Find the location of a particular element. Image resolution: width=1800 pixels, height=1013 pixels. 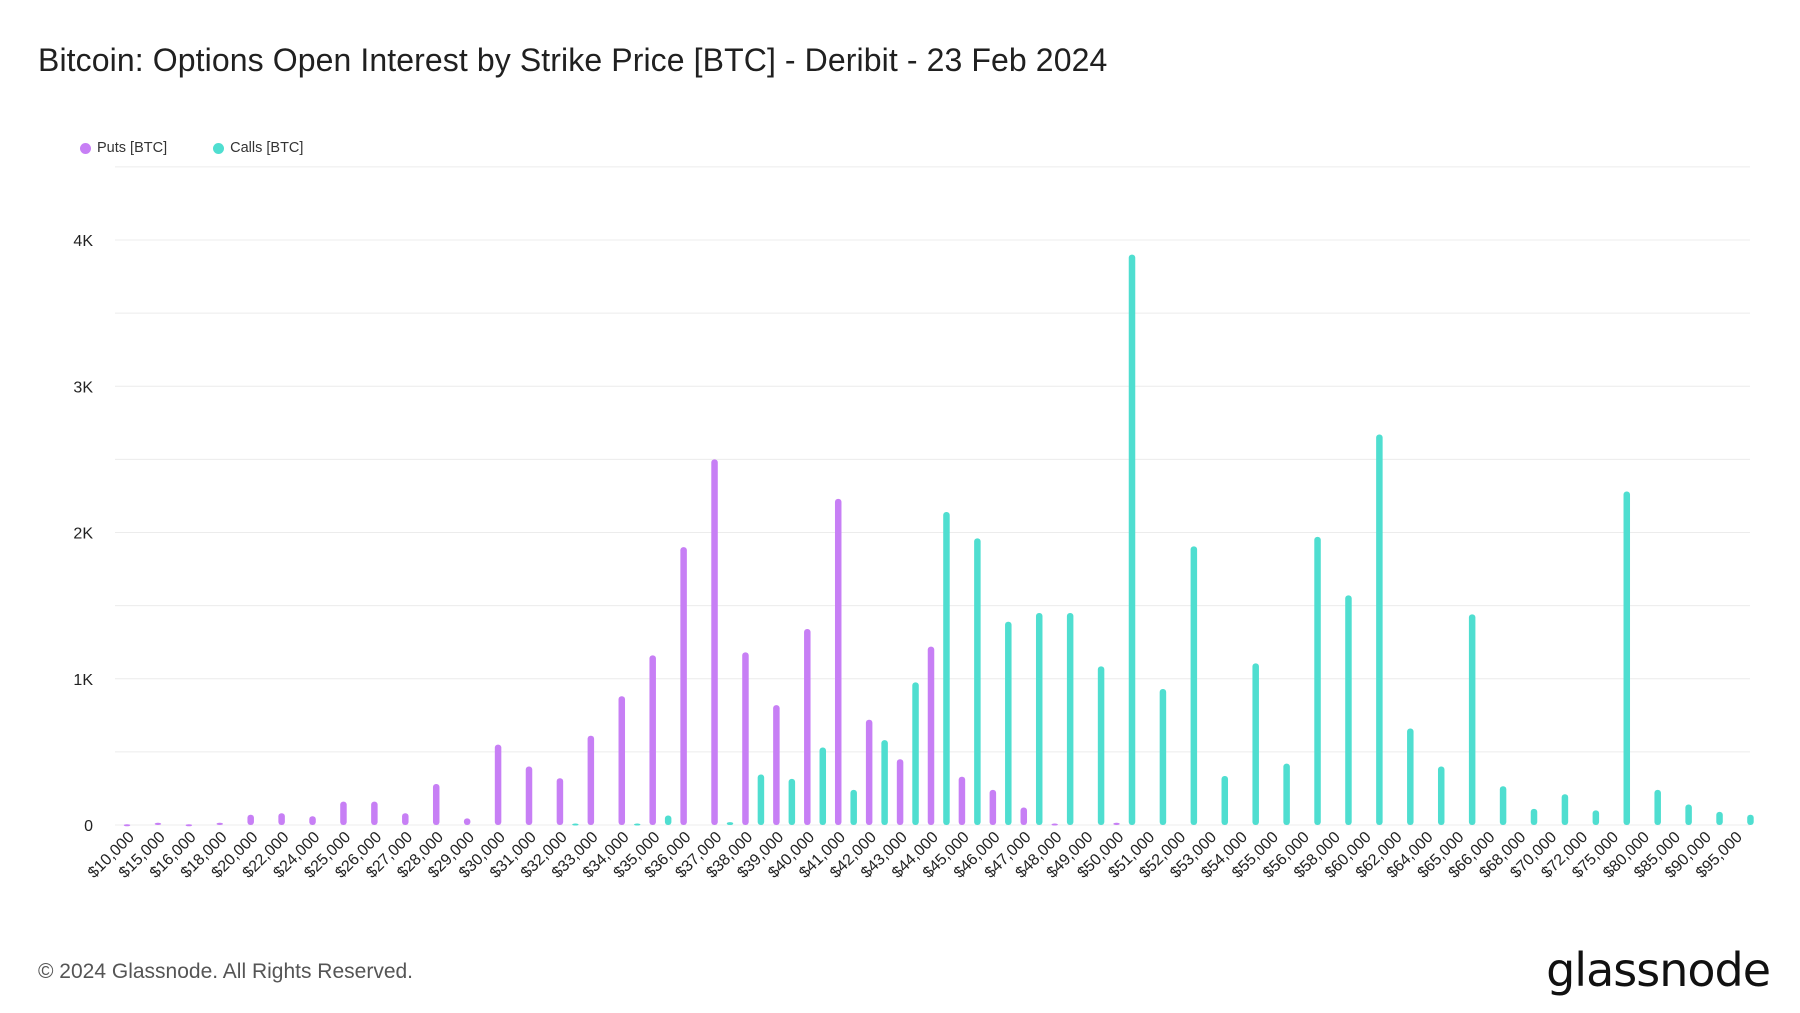

calls-dot-icon is located at coordinates (219, 148).